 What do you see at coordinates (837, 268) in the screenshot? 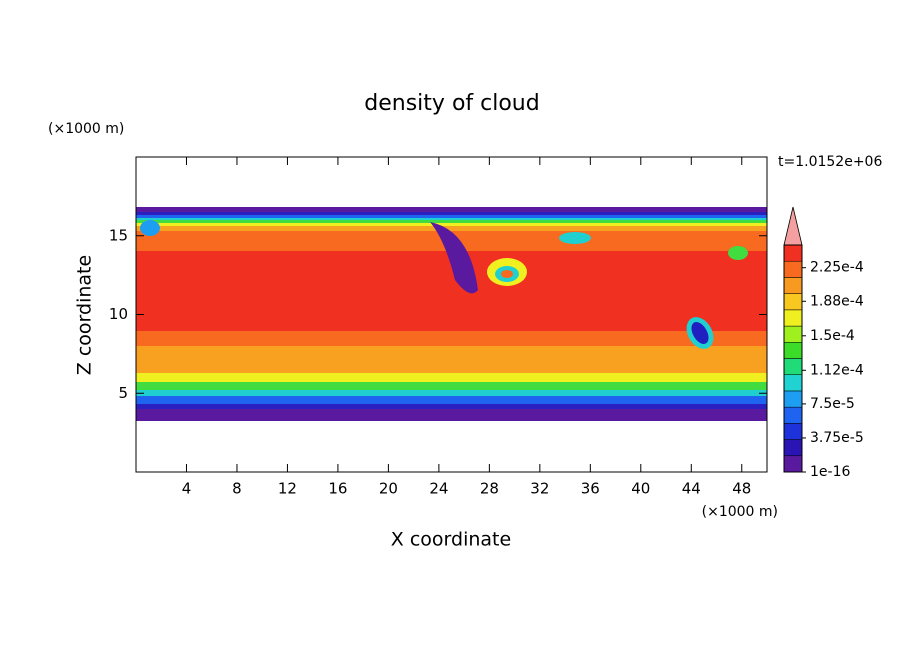
I see `colorbar-label: 2.25e-4` at bounding box center [837, 268].